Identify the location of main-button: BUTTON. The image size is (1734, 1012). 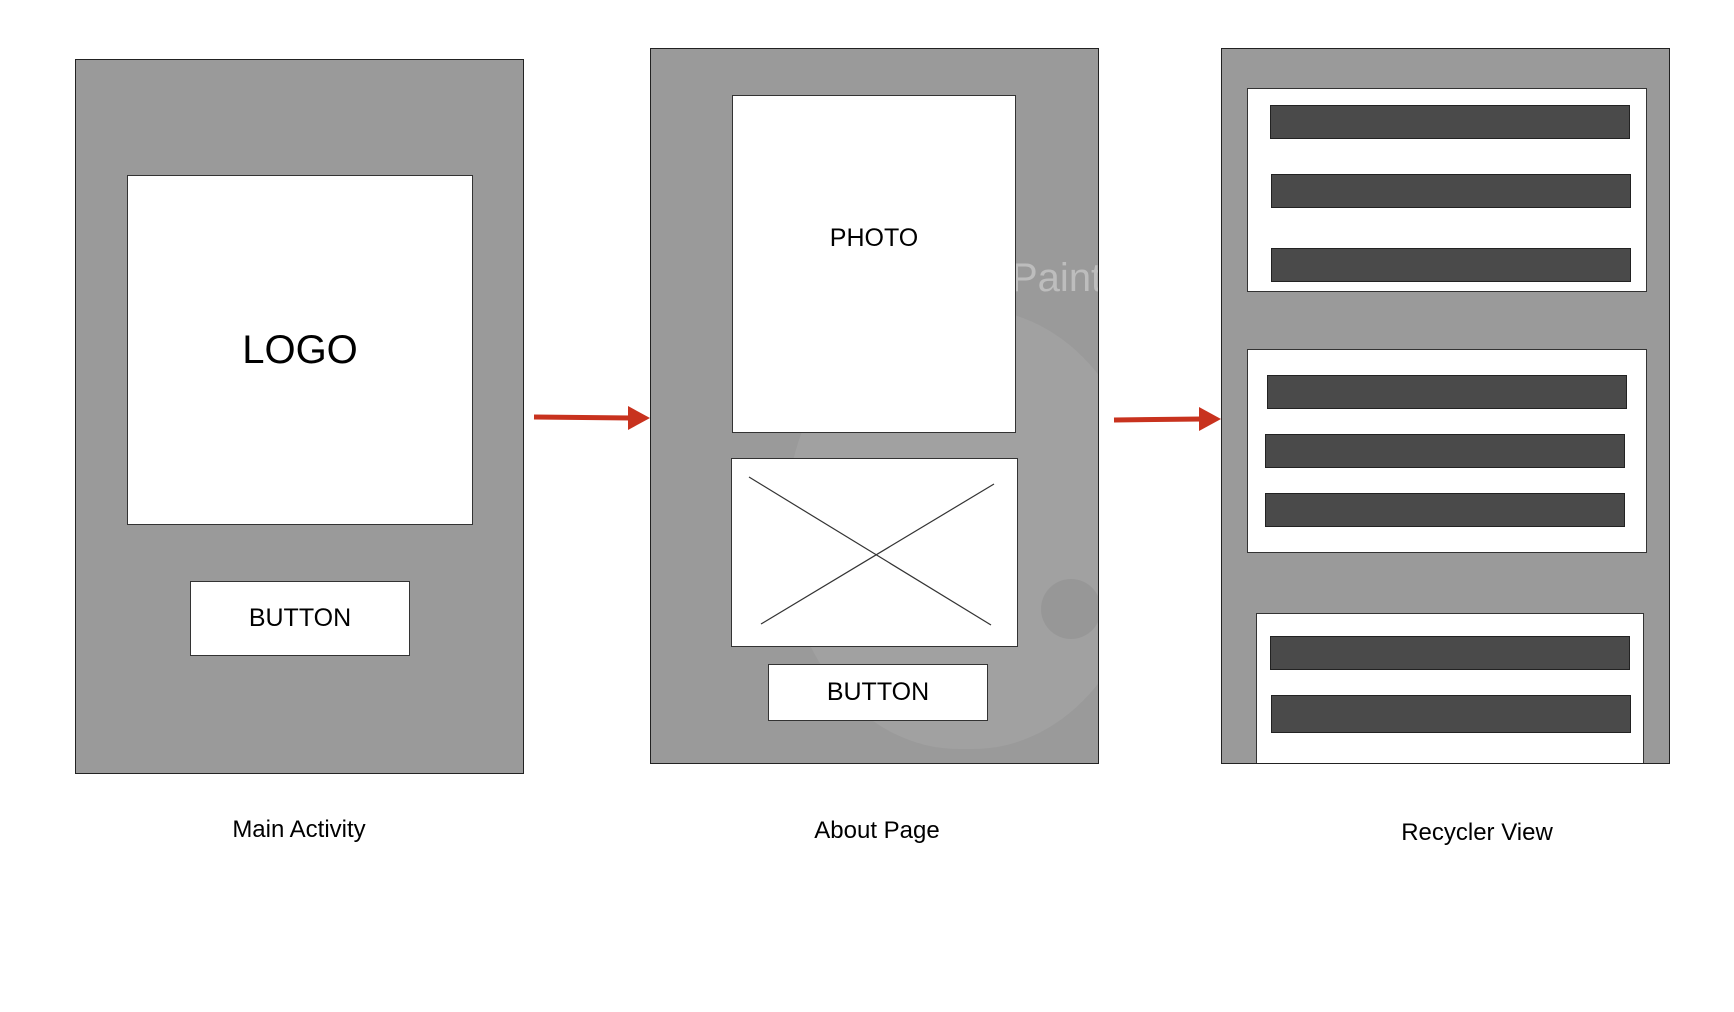
(300, 618).